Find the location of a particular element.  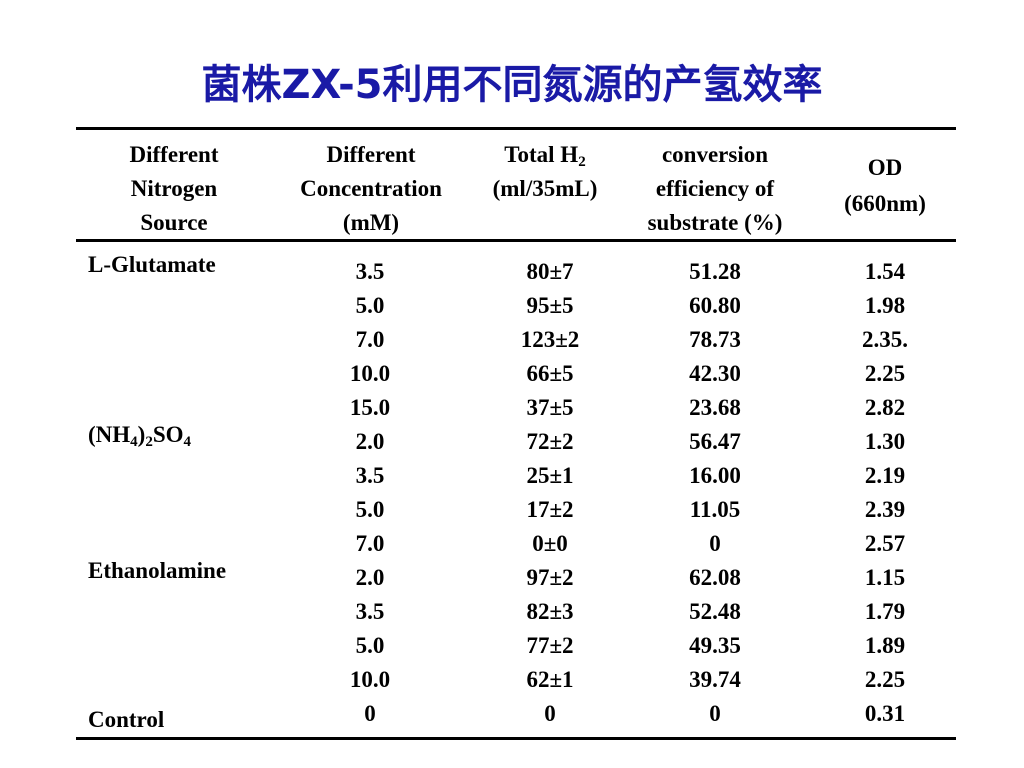

cell-source: Ethanolamine is located at coordinates (157, 570).